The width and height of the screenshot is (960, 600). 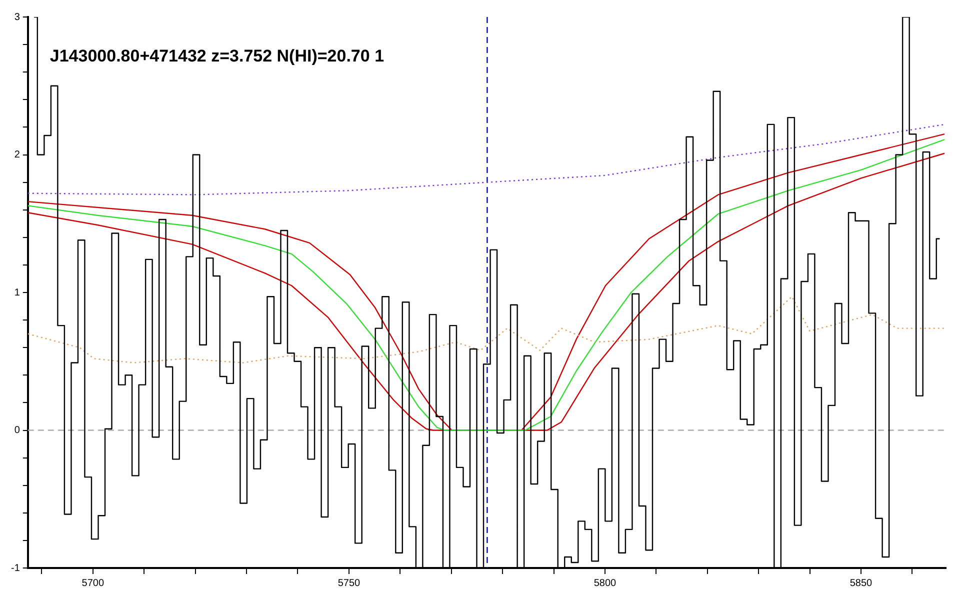 I want to click on y-tick-label: 1, so click(x=17, y=292).